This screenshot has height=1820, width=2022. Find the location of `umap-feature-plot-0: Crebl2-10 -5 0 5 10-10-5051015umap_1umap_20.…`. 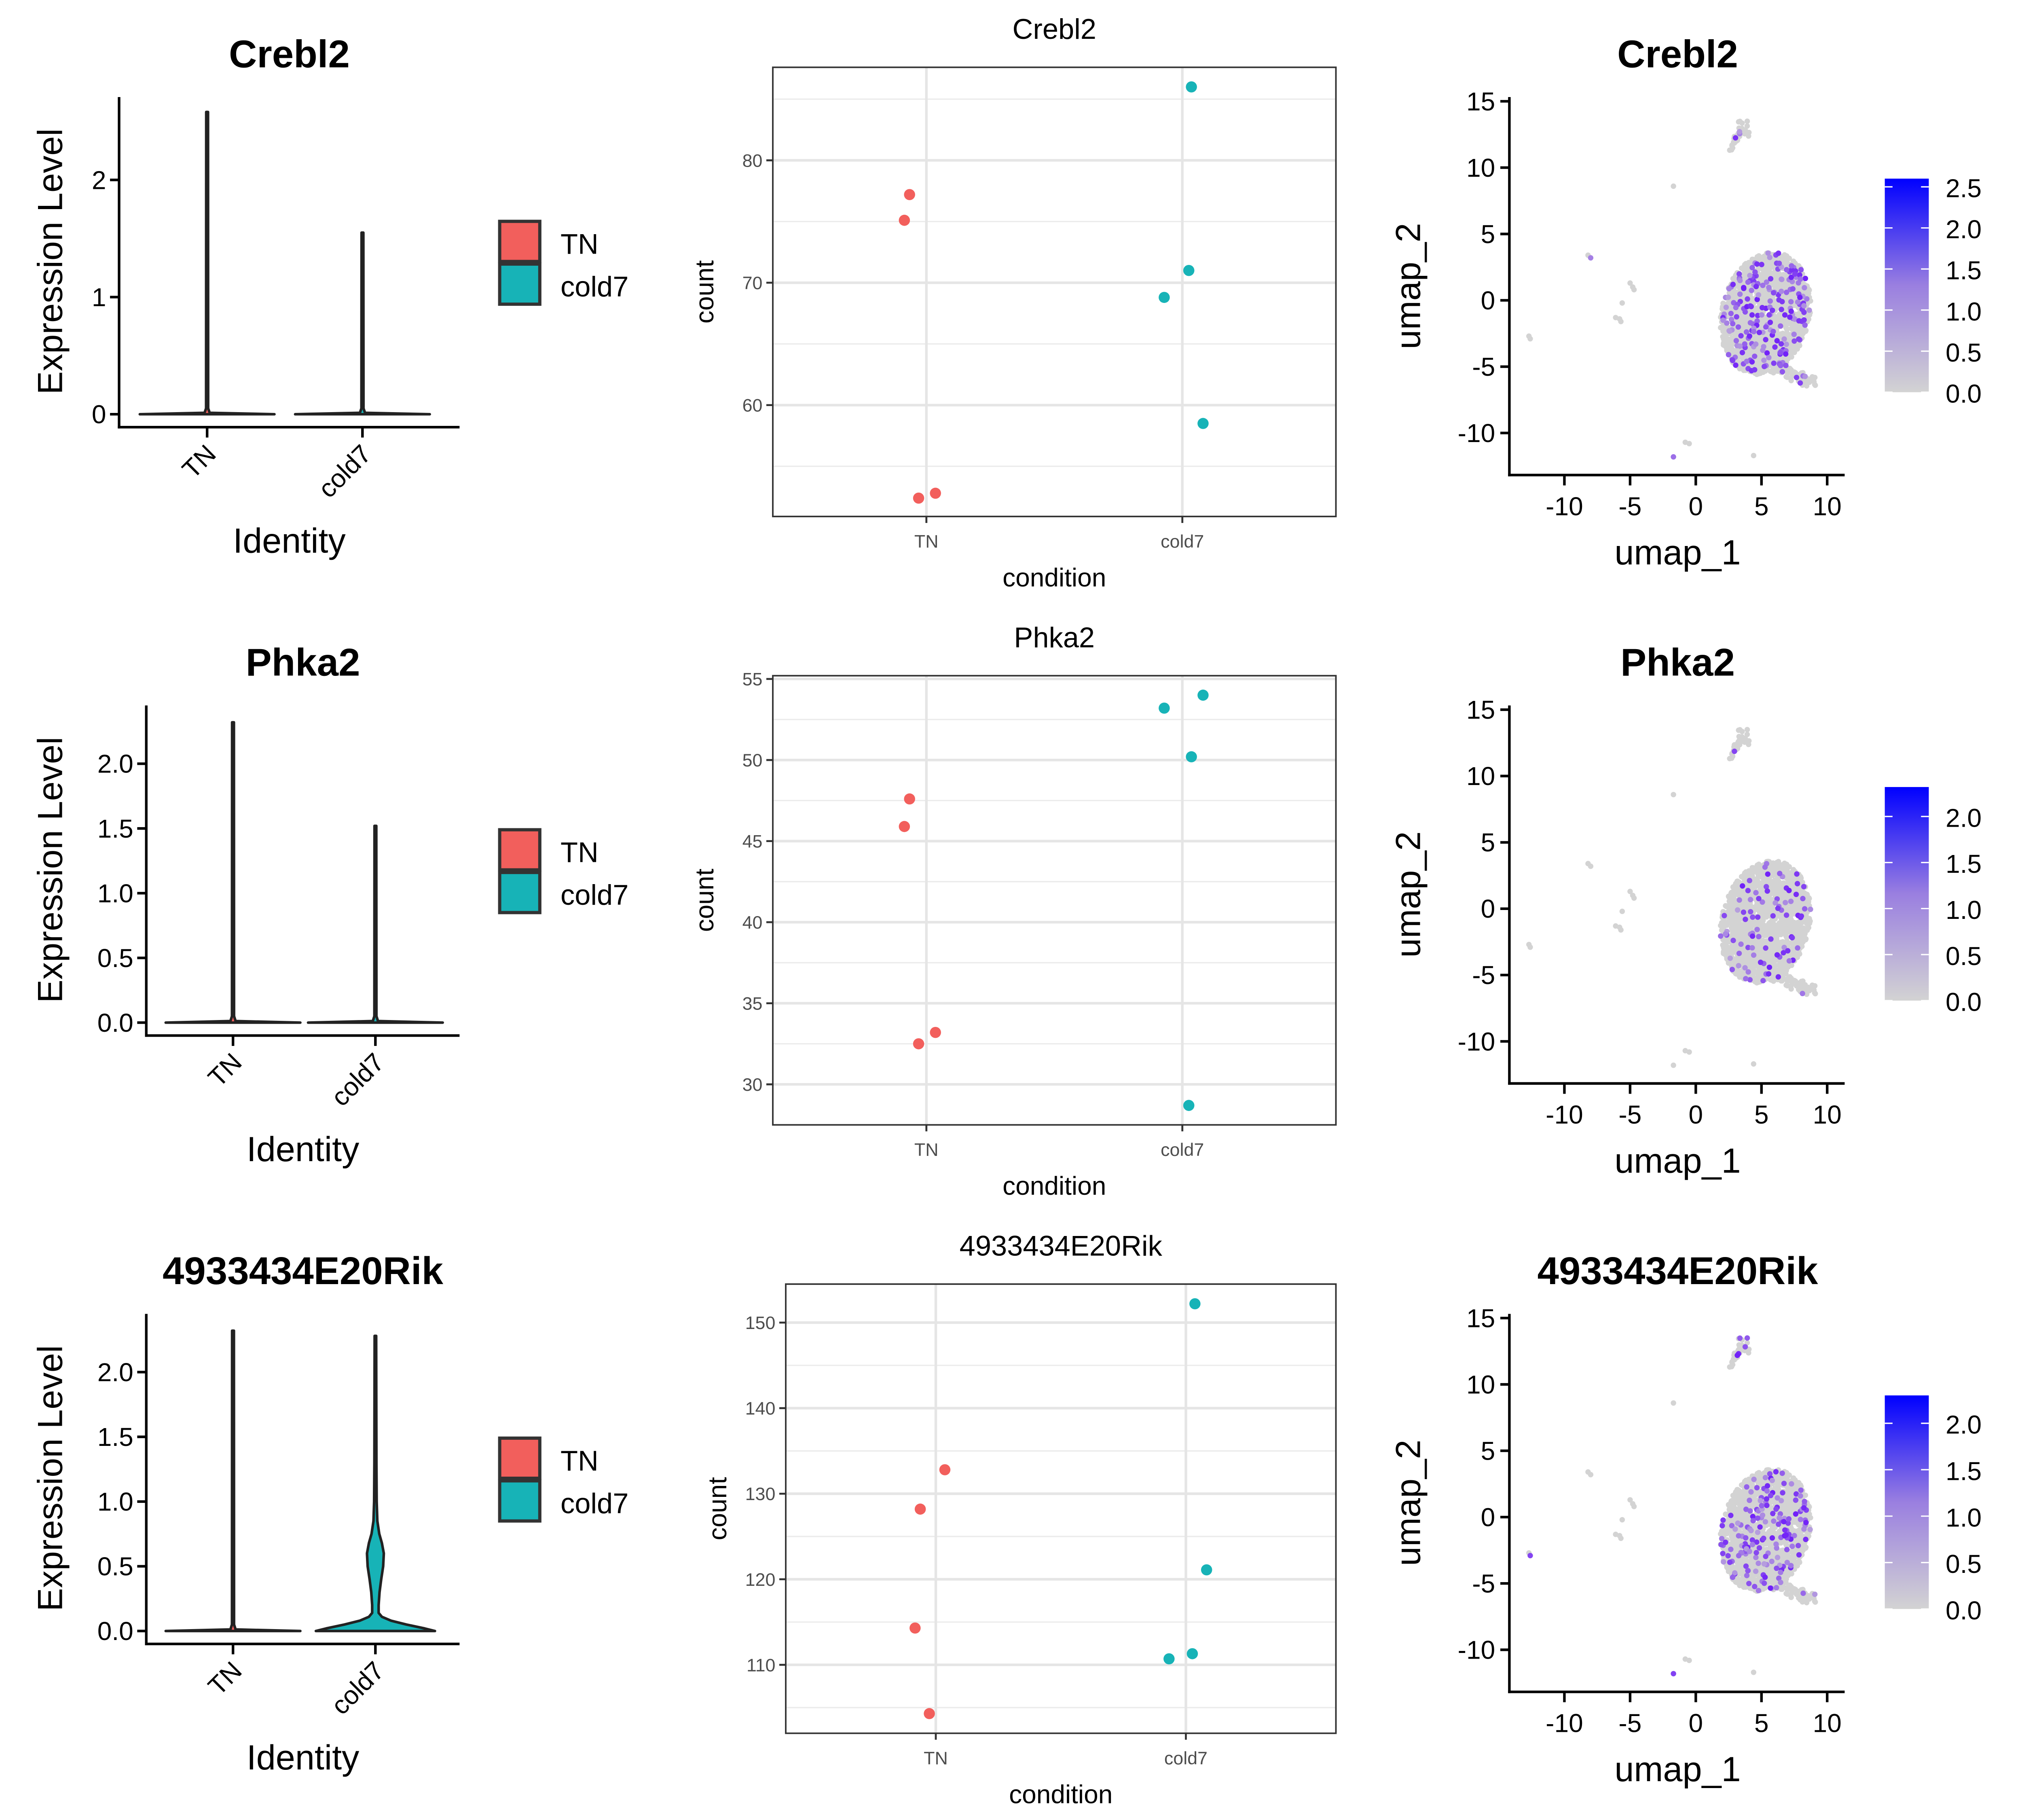

umap-feature-plot-0: Crebl2-10 -5 0 5 10-10-5051015umap_1umap_20.… is located at coordinates (1685, 302).